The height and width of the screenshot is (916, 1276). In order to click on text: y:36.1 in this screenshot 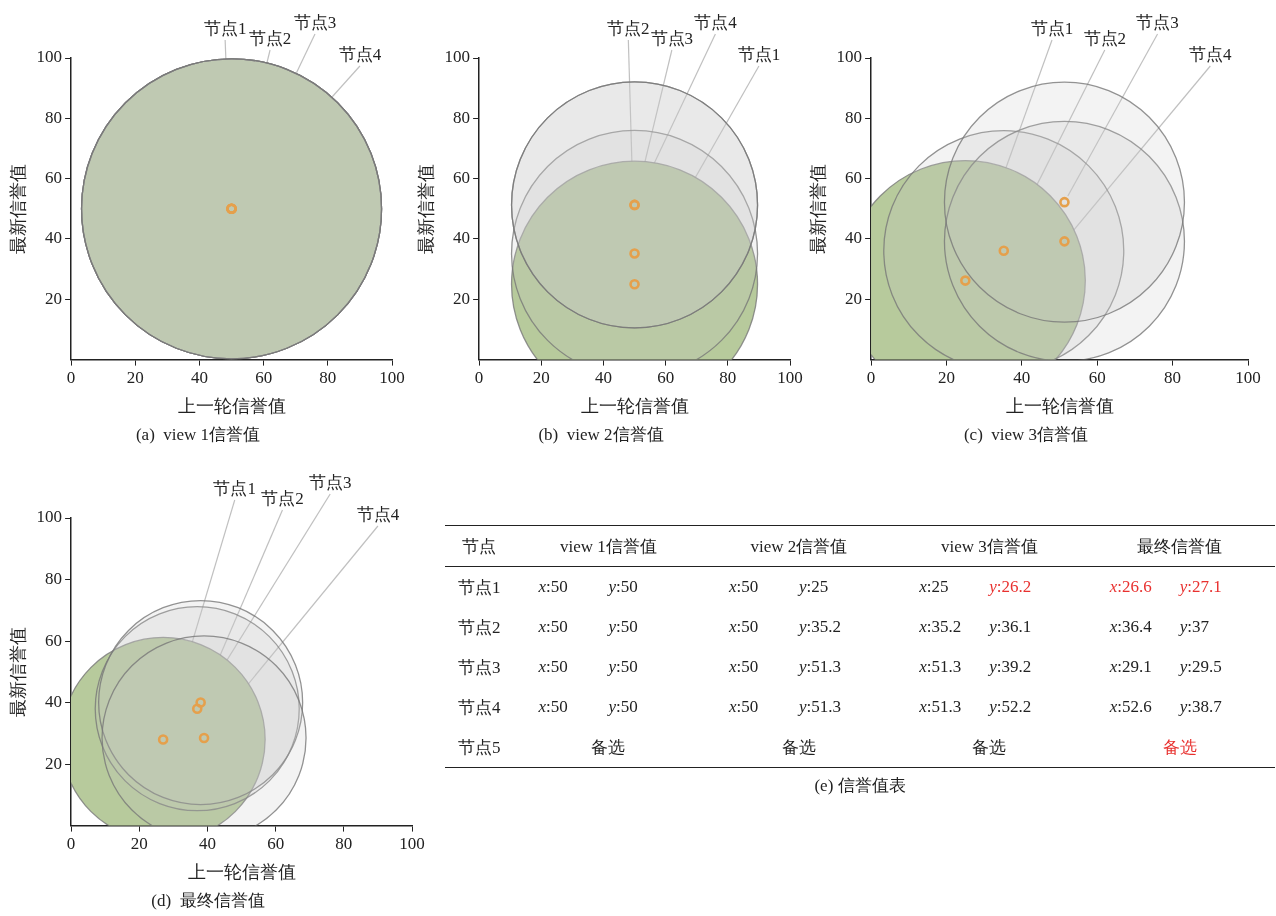, I will do `click(1010, 626)`.